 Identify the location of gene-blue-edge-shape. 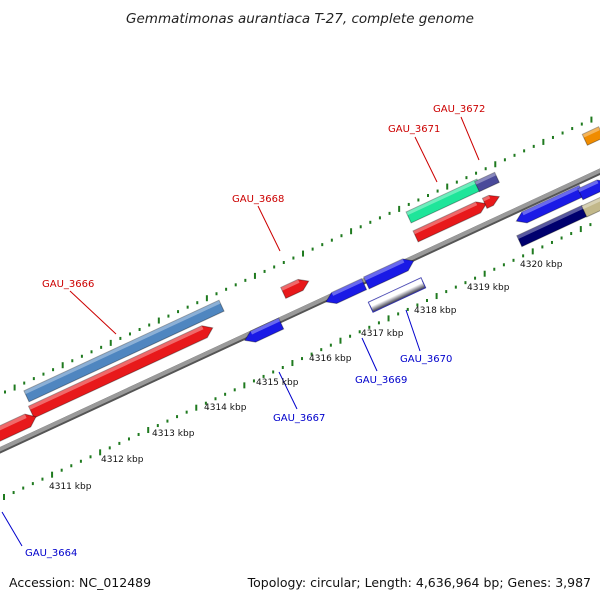
(588, 190).